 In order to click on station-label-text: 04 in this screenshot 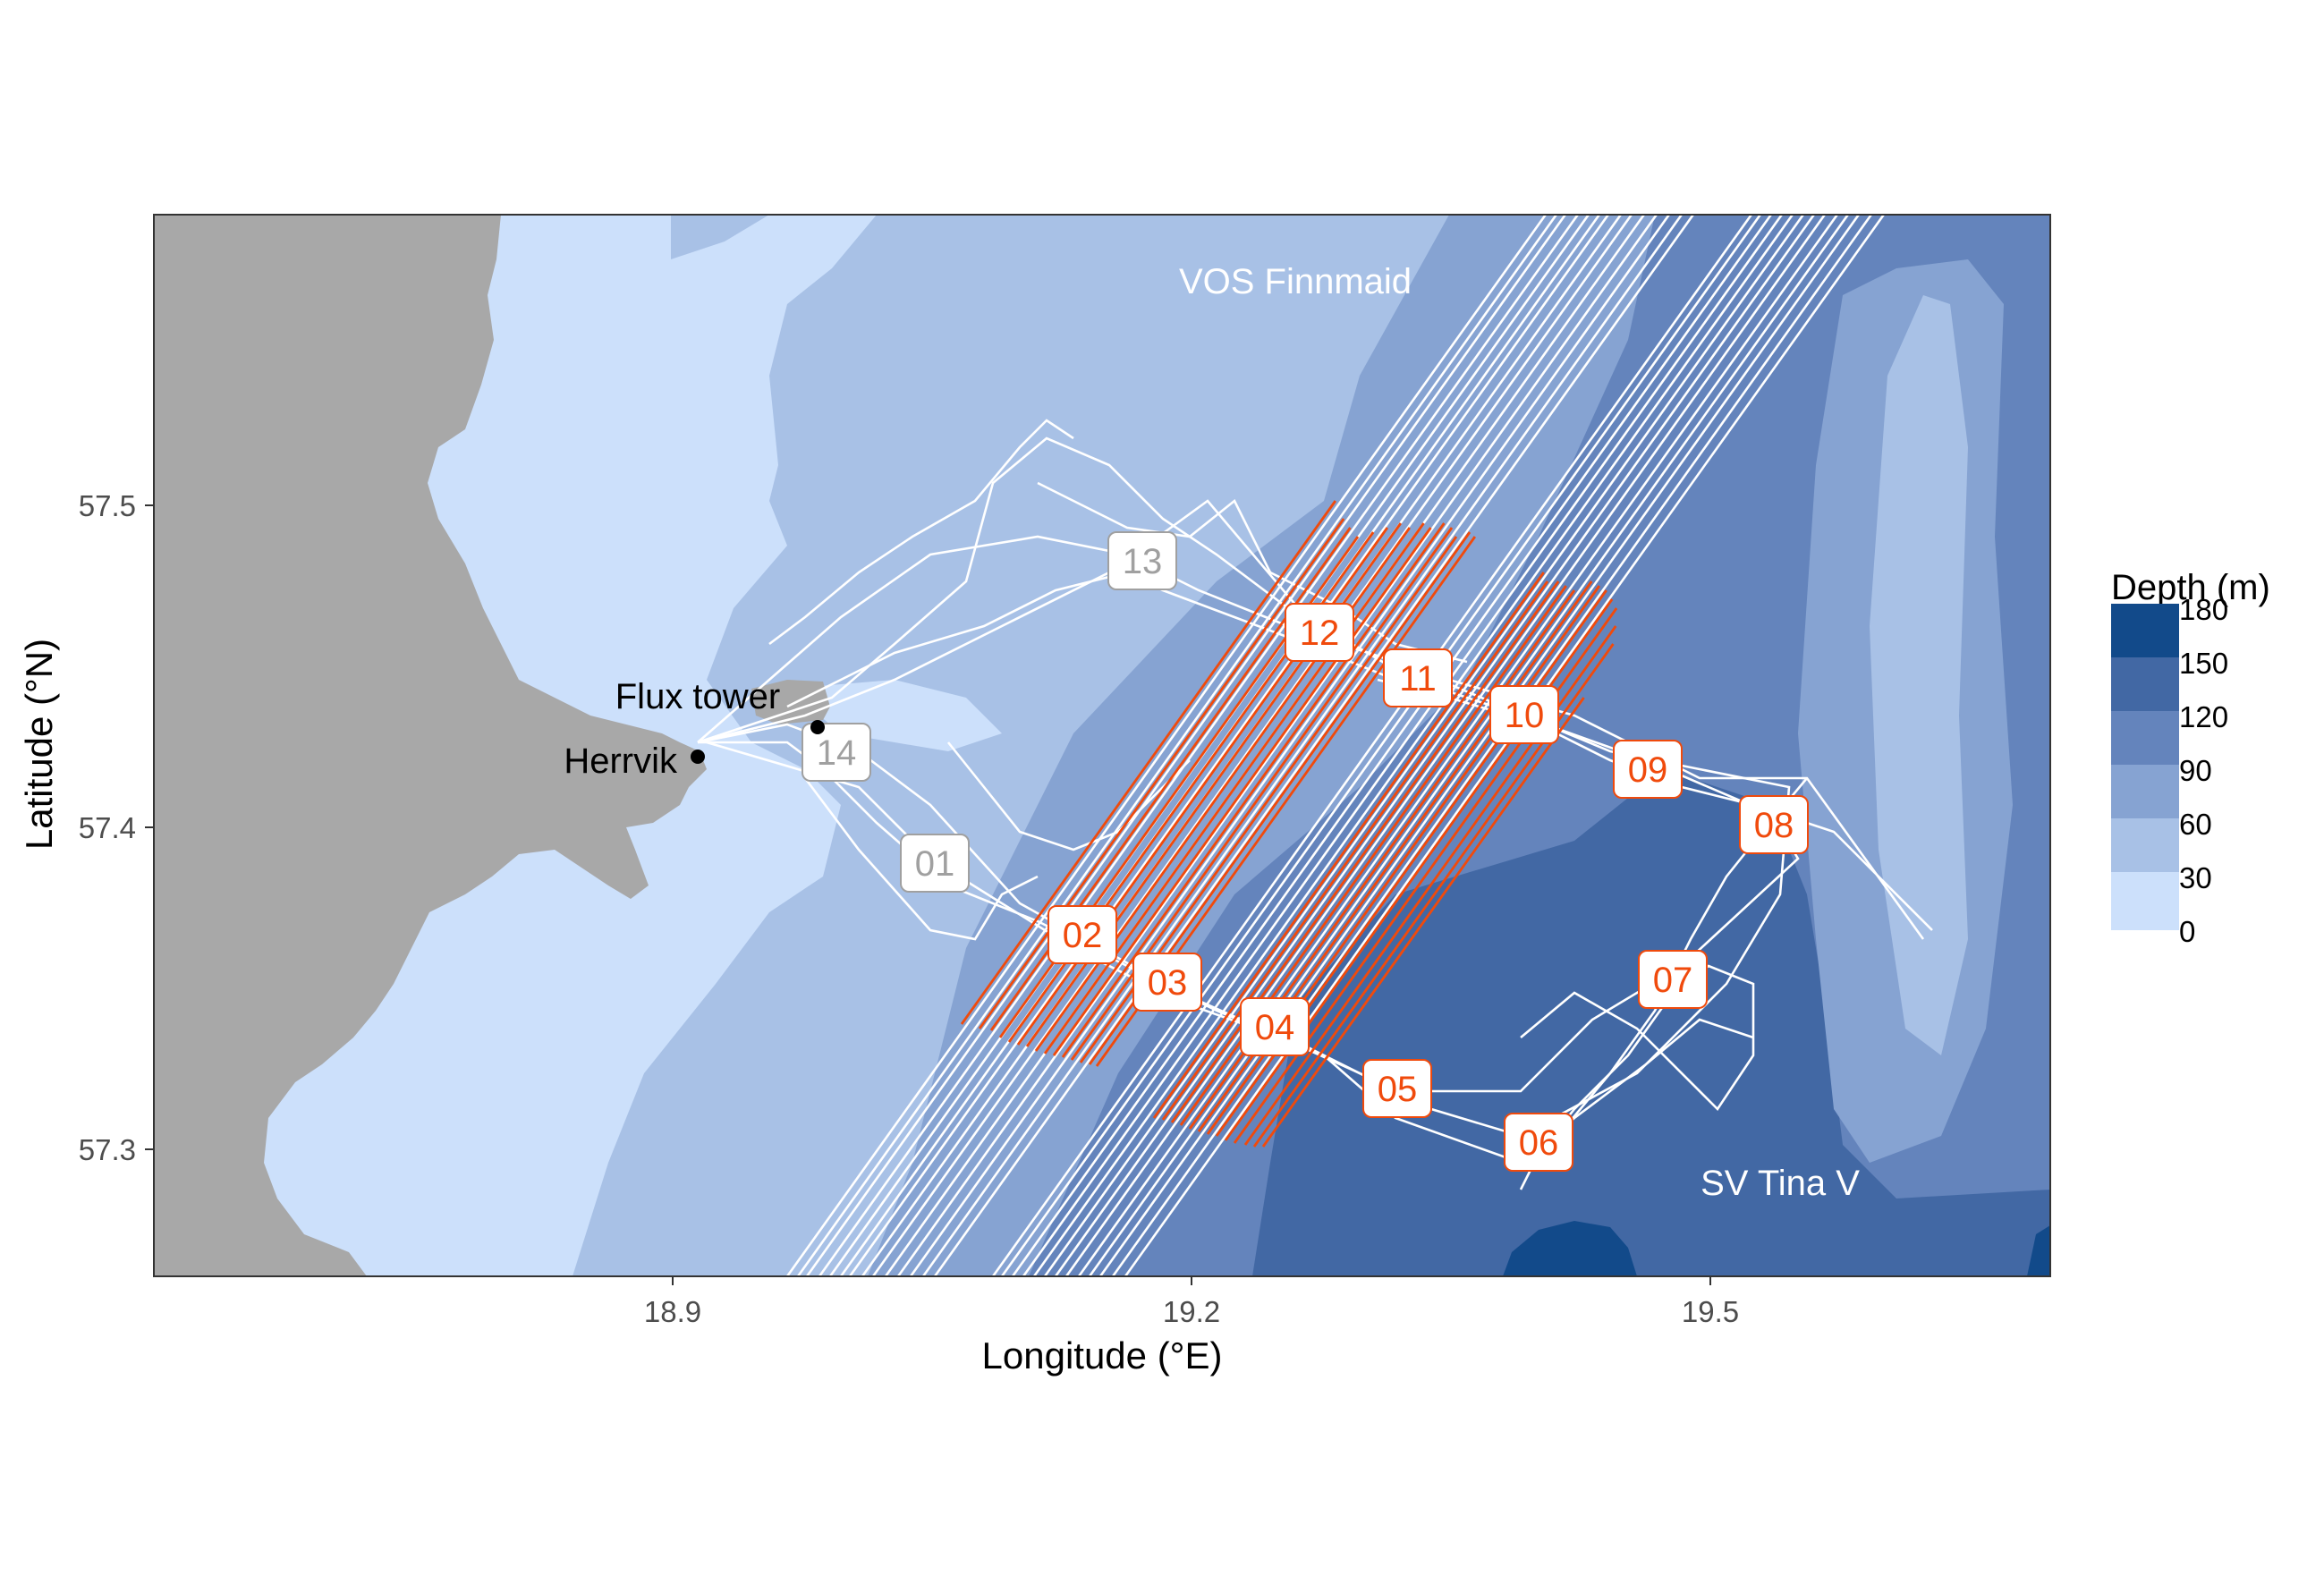, I will do `click(1275, 1027)`.